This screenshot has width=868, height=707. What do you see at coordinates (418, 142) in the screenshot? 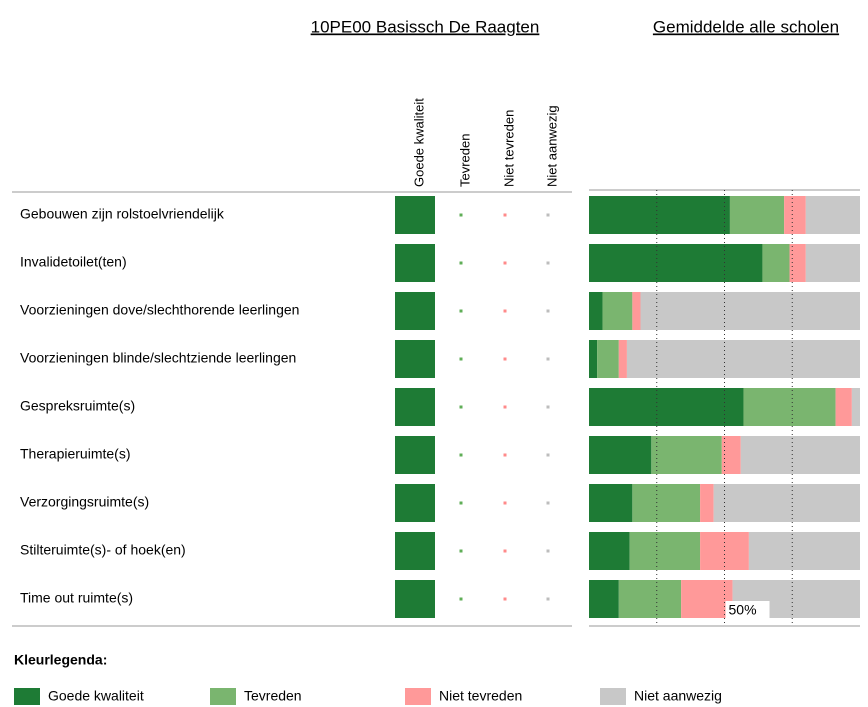
I see `column-header: Goede kwaliteit` at bounding box center [418, 142].